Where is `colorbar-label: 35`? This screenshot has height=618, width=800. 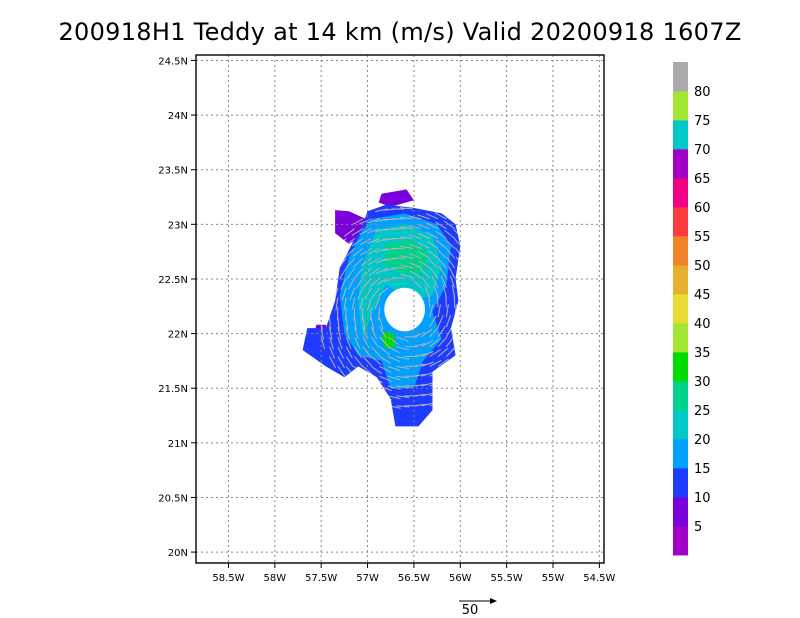
colorbar-label: 35 is located at coordinates (702, 353).